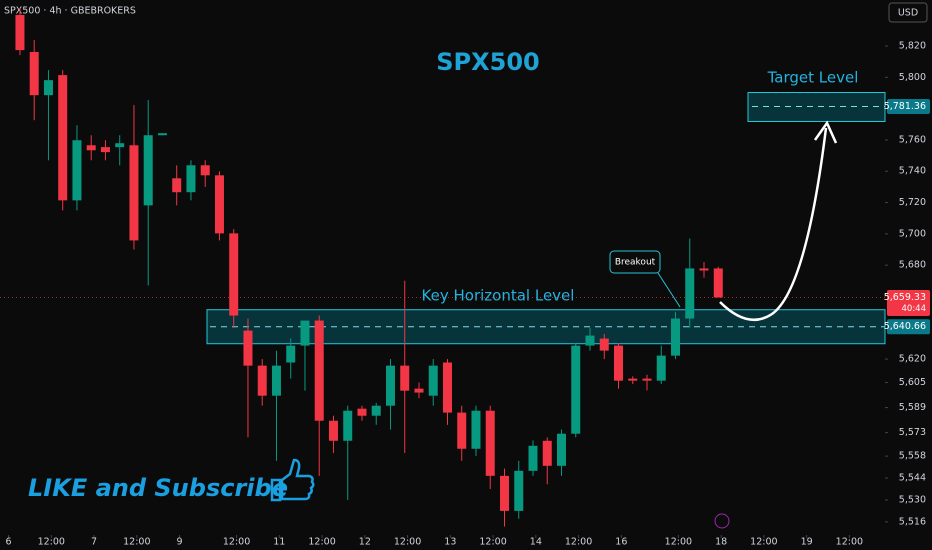  What do you see at coordinates (912, 499) in the screenshot?
I see `y-tick-label: 5,530` at bounding box center [912, 499].